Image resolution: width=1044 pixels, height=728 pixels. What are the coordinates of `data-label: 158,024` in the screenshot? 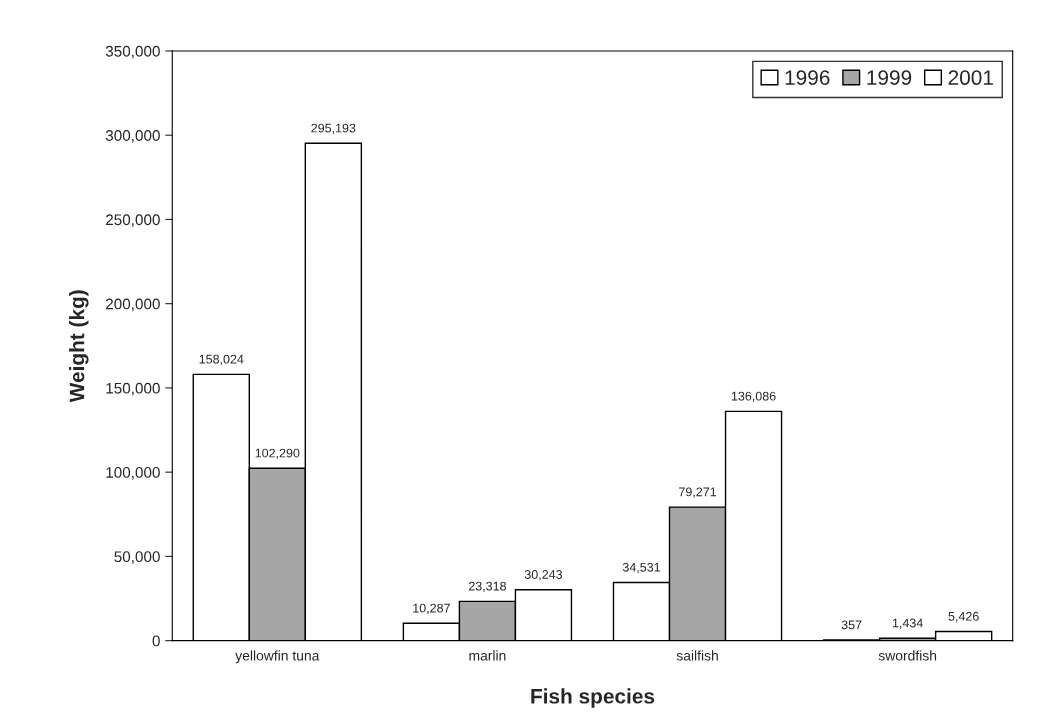 It's located at (221, 360).